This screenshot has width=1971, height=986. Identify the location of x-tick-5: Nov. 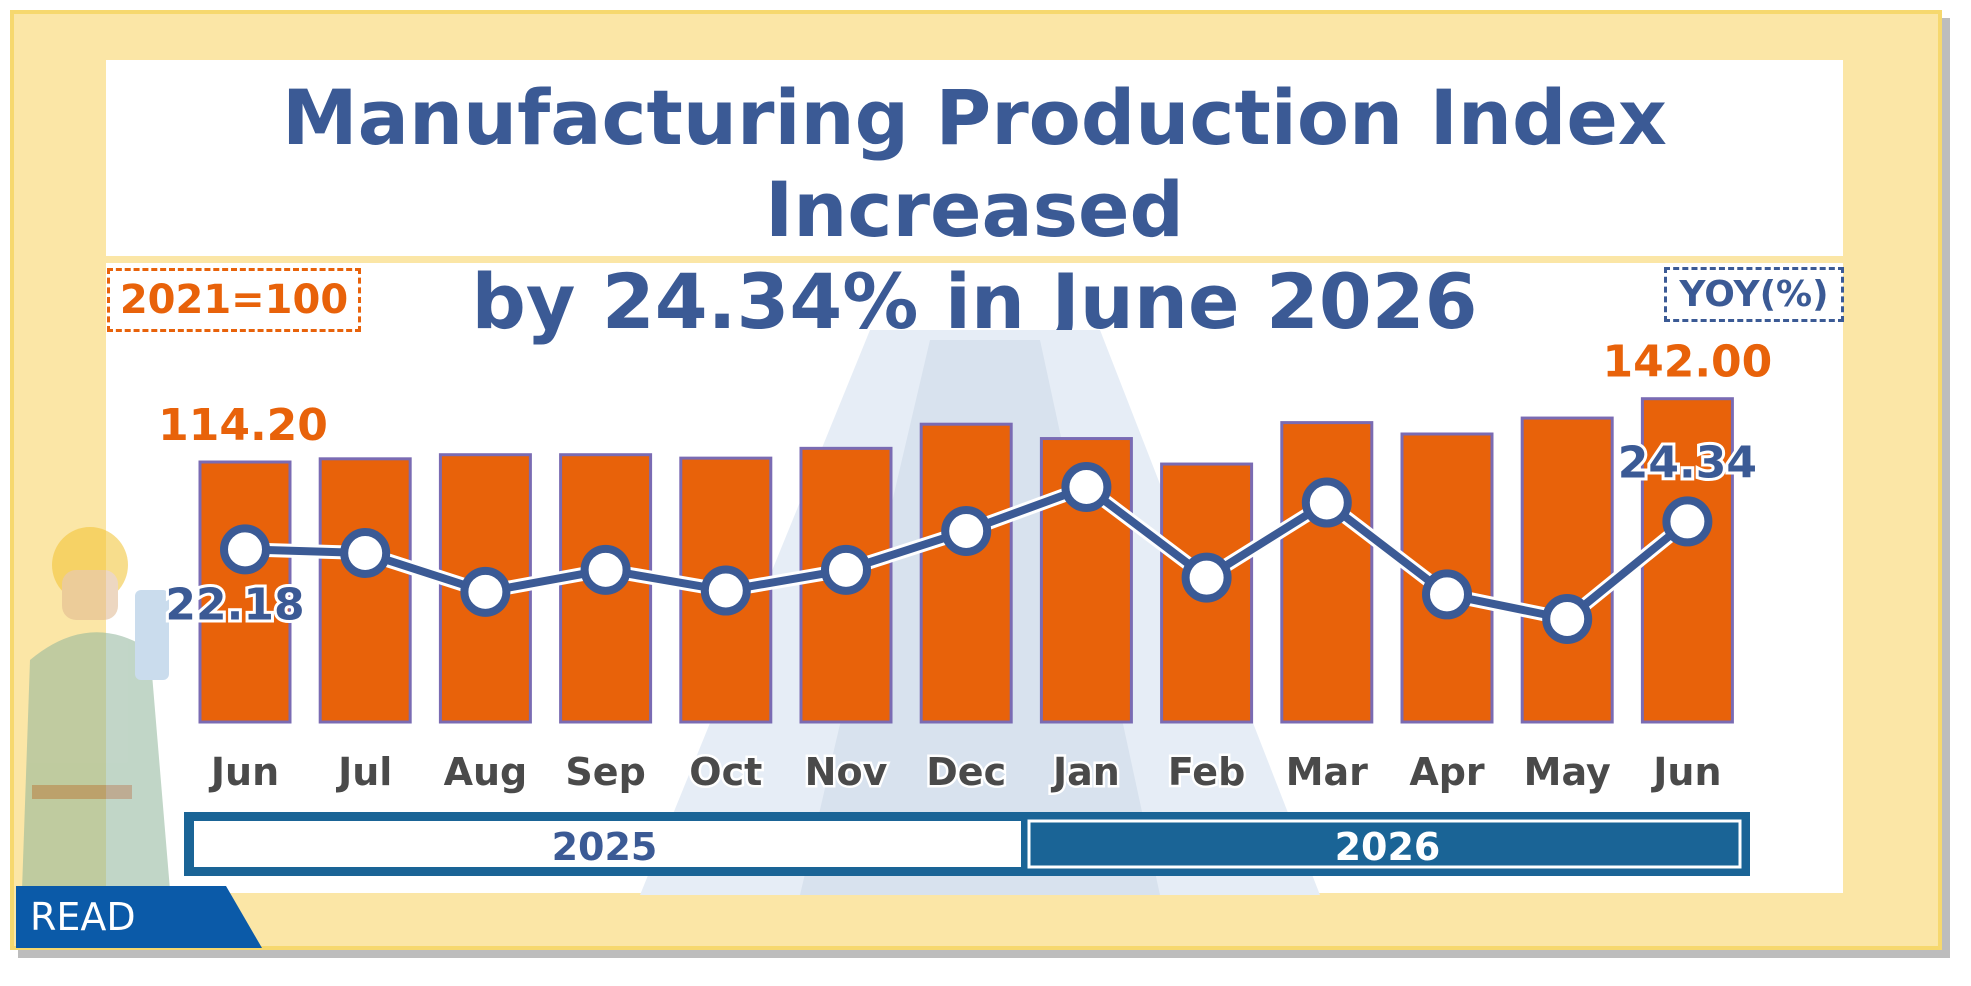
(846, 772).